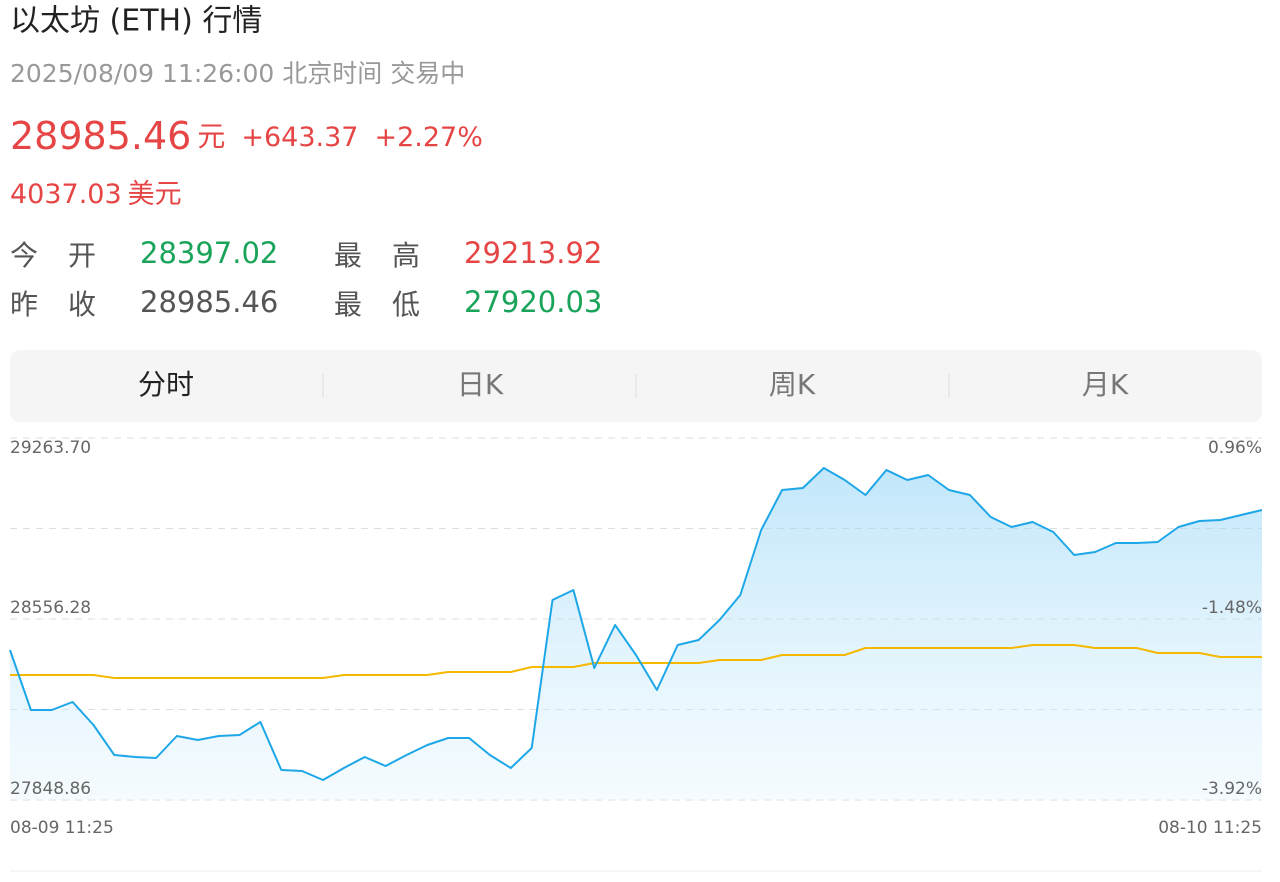 The width and height of the screenshot is (1280, 882). Describe the element at coordinates (62, 828) in the screenshot. I see `x-tick-label: 08-09 11:25` at that location.